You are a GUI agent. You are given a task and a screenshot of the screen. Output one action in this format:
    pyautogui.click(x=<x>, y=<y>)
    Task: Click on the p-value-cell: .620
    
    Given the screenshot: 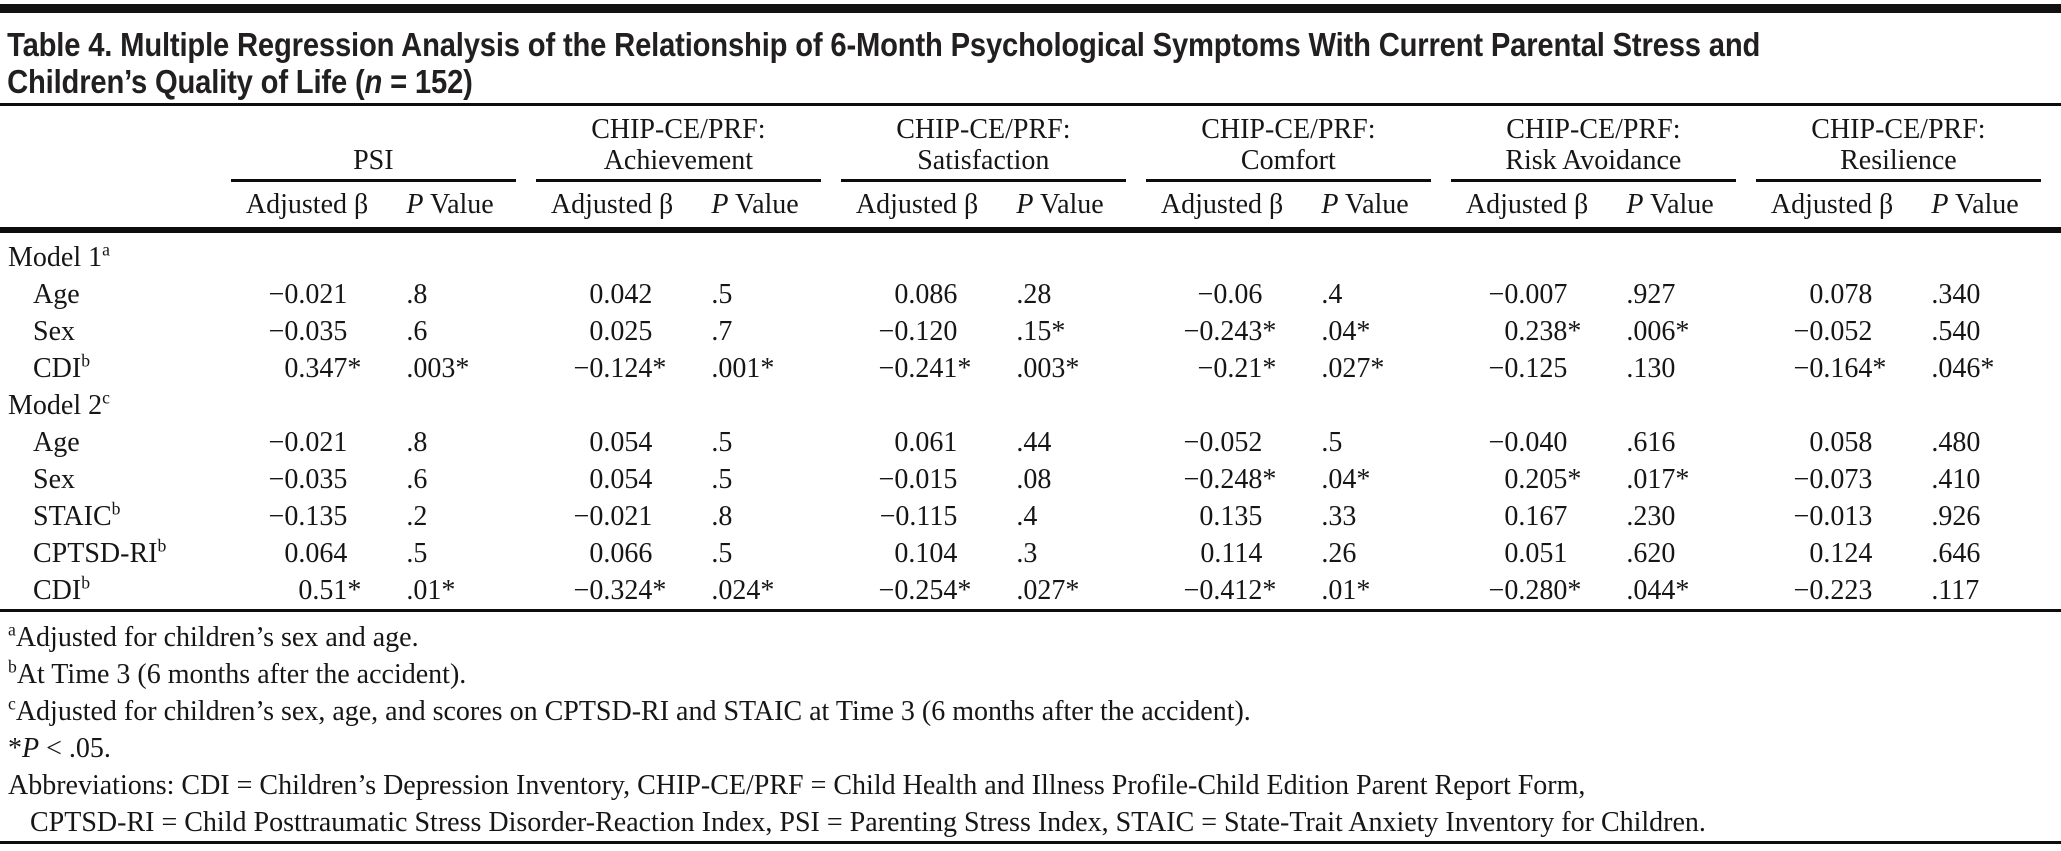 What is the action you would take?
    pyautogui.click(x=1651, y=553)
    